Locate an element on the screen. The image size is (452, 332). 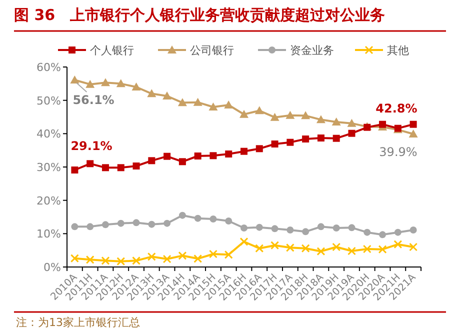
chart-title: 图 36 上市银行个人银行业务营收贡献度超过对公业务 is located at coordinates (200, 15).